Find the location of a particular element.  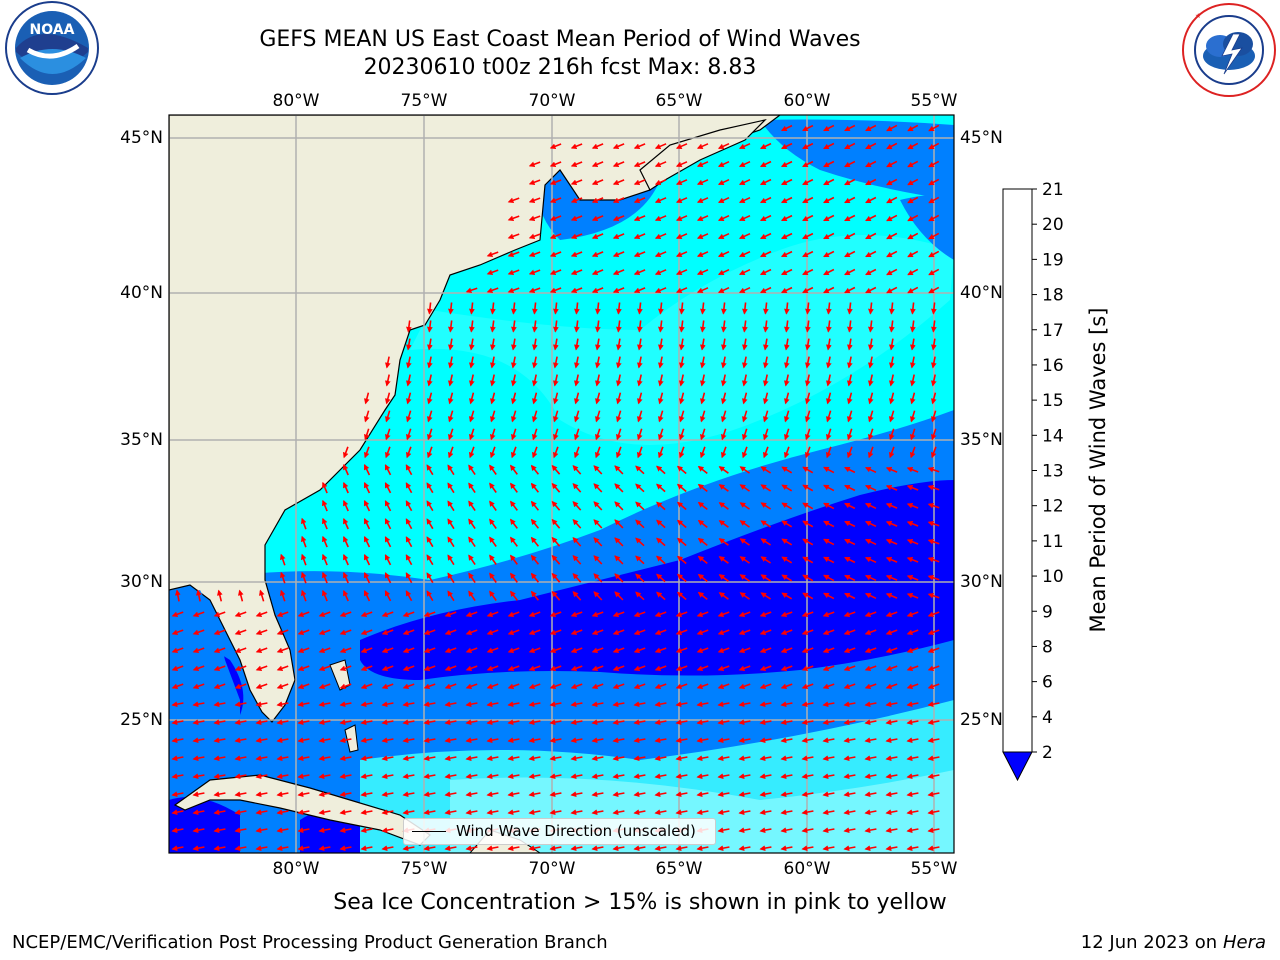

vector-legend: Wind Wave Direction (unscaled) is located at coordinates (559, 831).